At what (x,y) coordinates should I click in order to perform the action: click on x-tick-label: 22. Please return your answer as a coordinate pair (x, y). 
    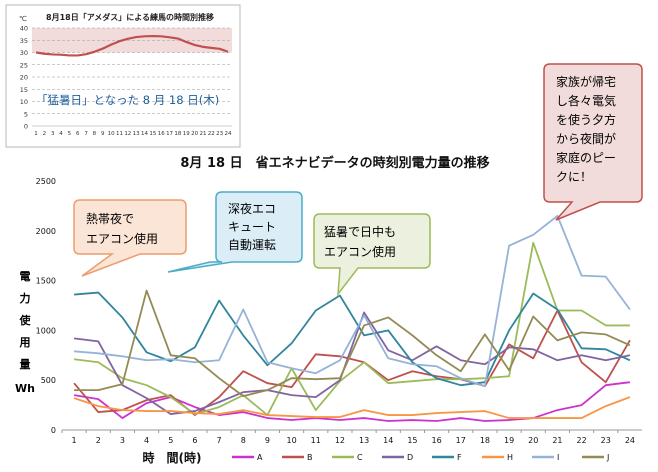
    Looking at the image, I should click on (581, 440).